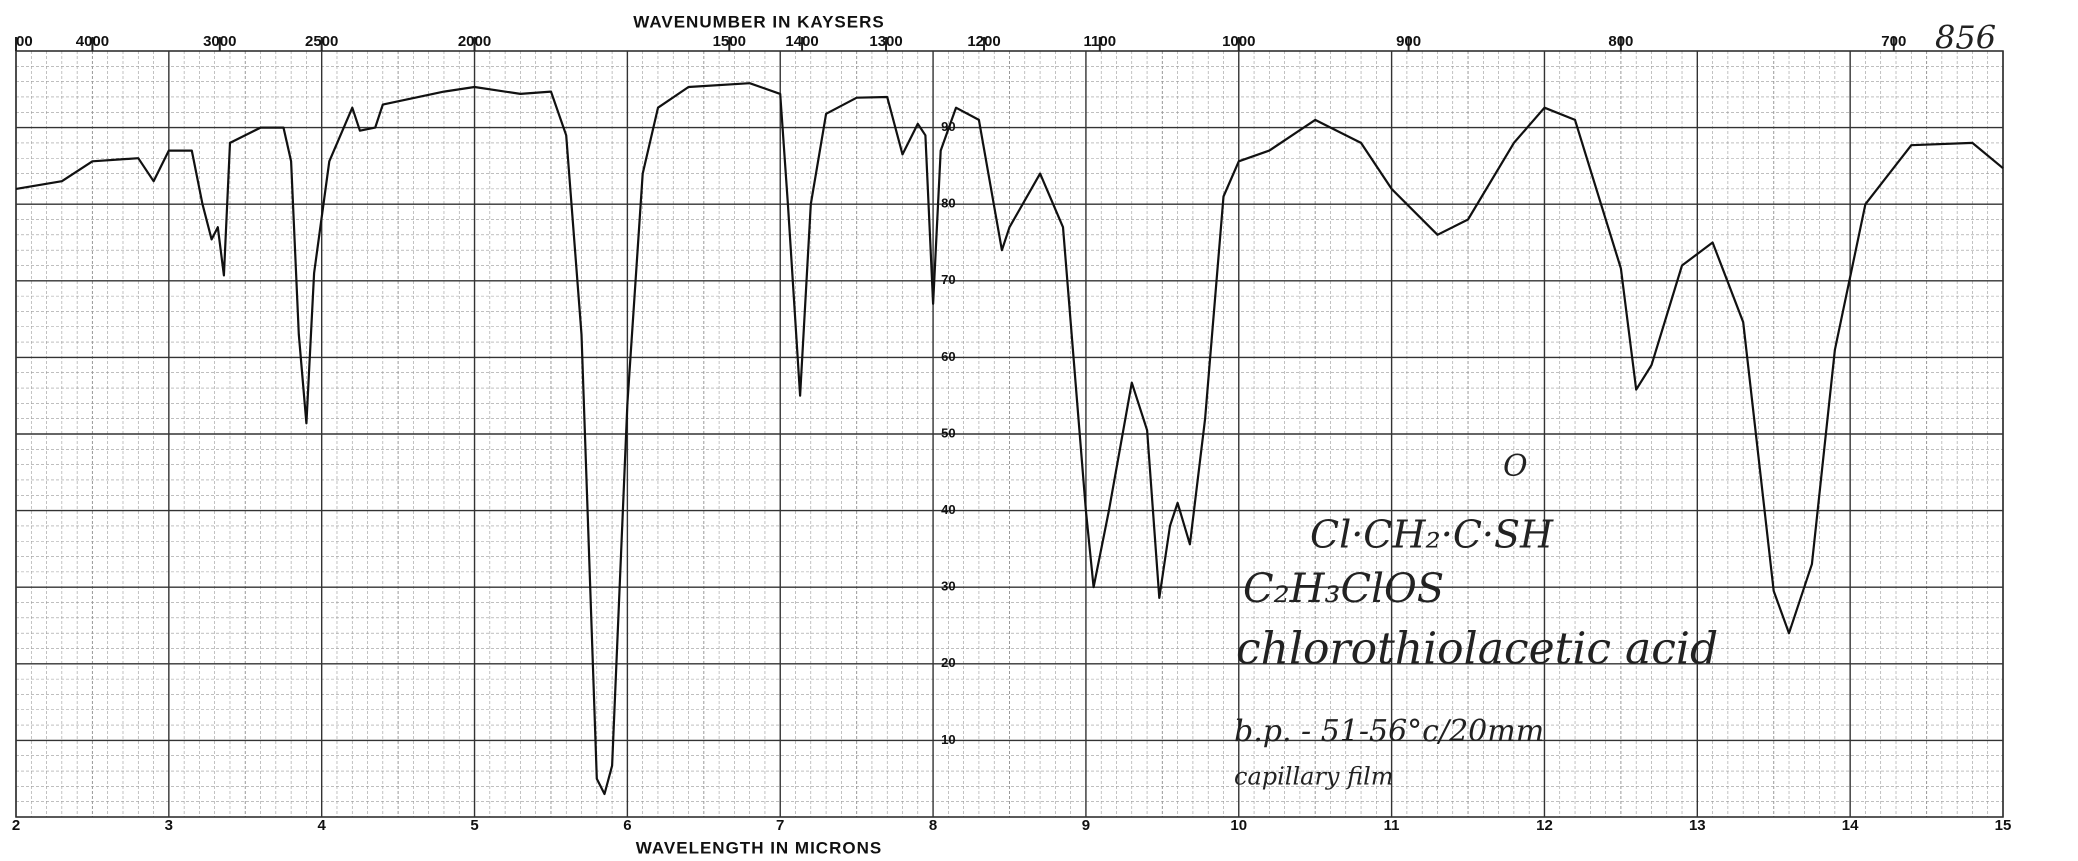 This screenshot has width=2078, height=861. Describe the element at coordinates (780, 825) in the screenshot. I see `x-tick-label: 7` at that location.